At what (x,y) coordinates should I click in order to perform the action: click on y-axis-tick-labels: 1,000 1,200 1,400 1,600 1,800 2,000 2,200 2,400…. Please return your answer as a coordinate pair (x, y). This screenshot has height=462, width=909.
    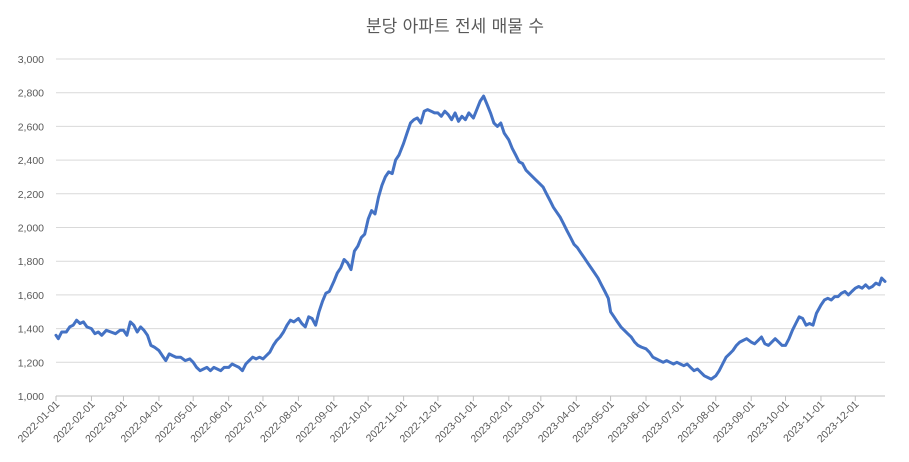
    Looking at the image, I should click on (31, 228).